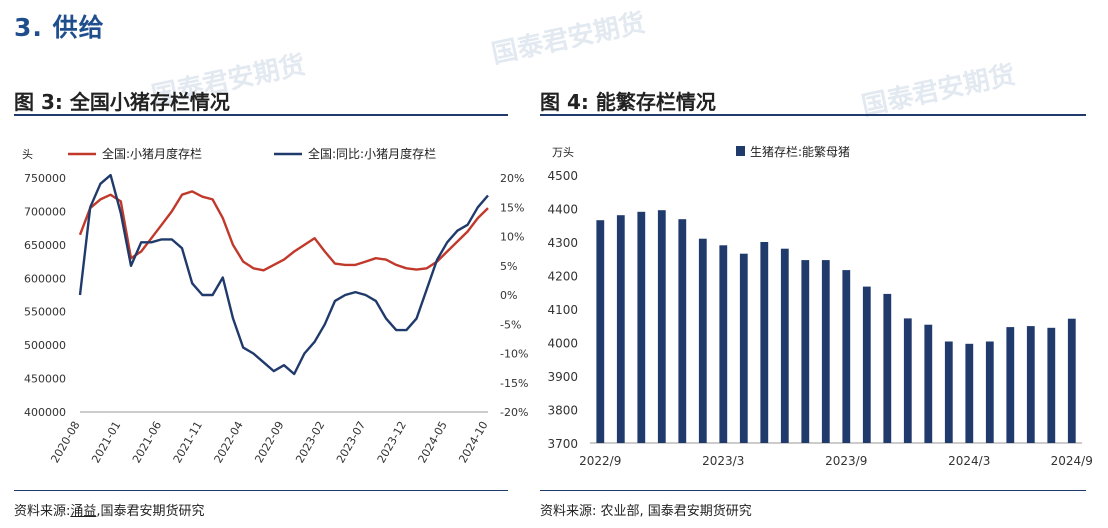  What do you see at coordinates (269, 442) in the screenshot?
I see `fig3-x-tick: 2022-09` at bounding box center [269, 442].